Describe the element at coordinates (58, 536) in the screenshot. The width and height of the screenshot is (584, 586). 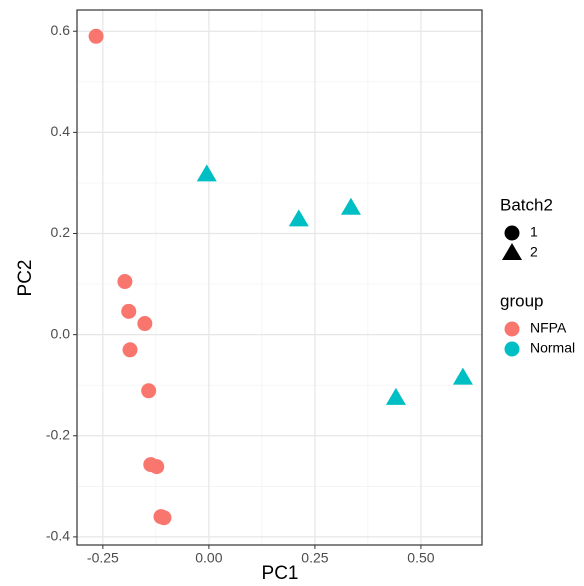
I see `y-tick-label: -0.4` at that location.